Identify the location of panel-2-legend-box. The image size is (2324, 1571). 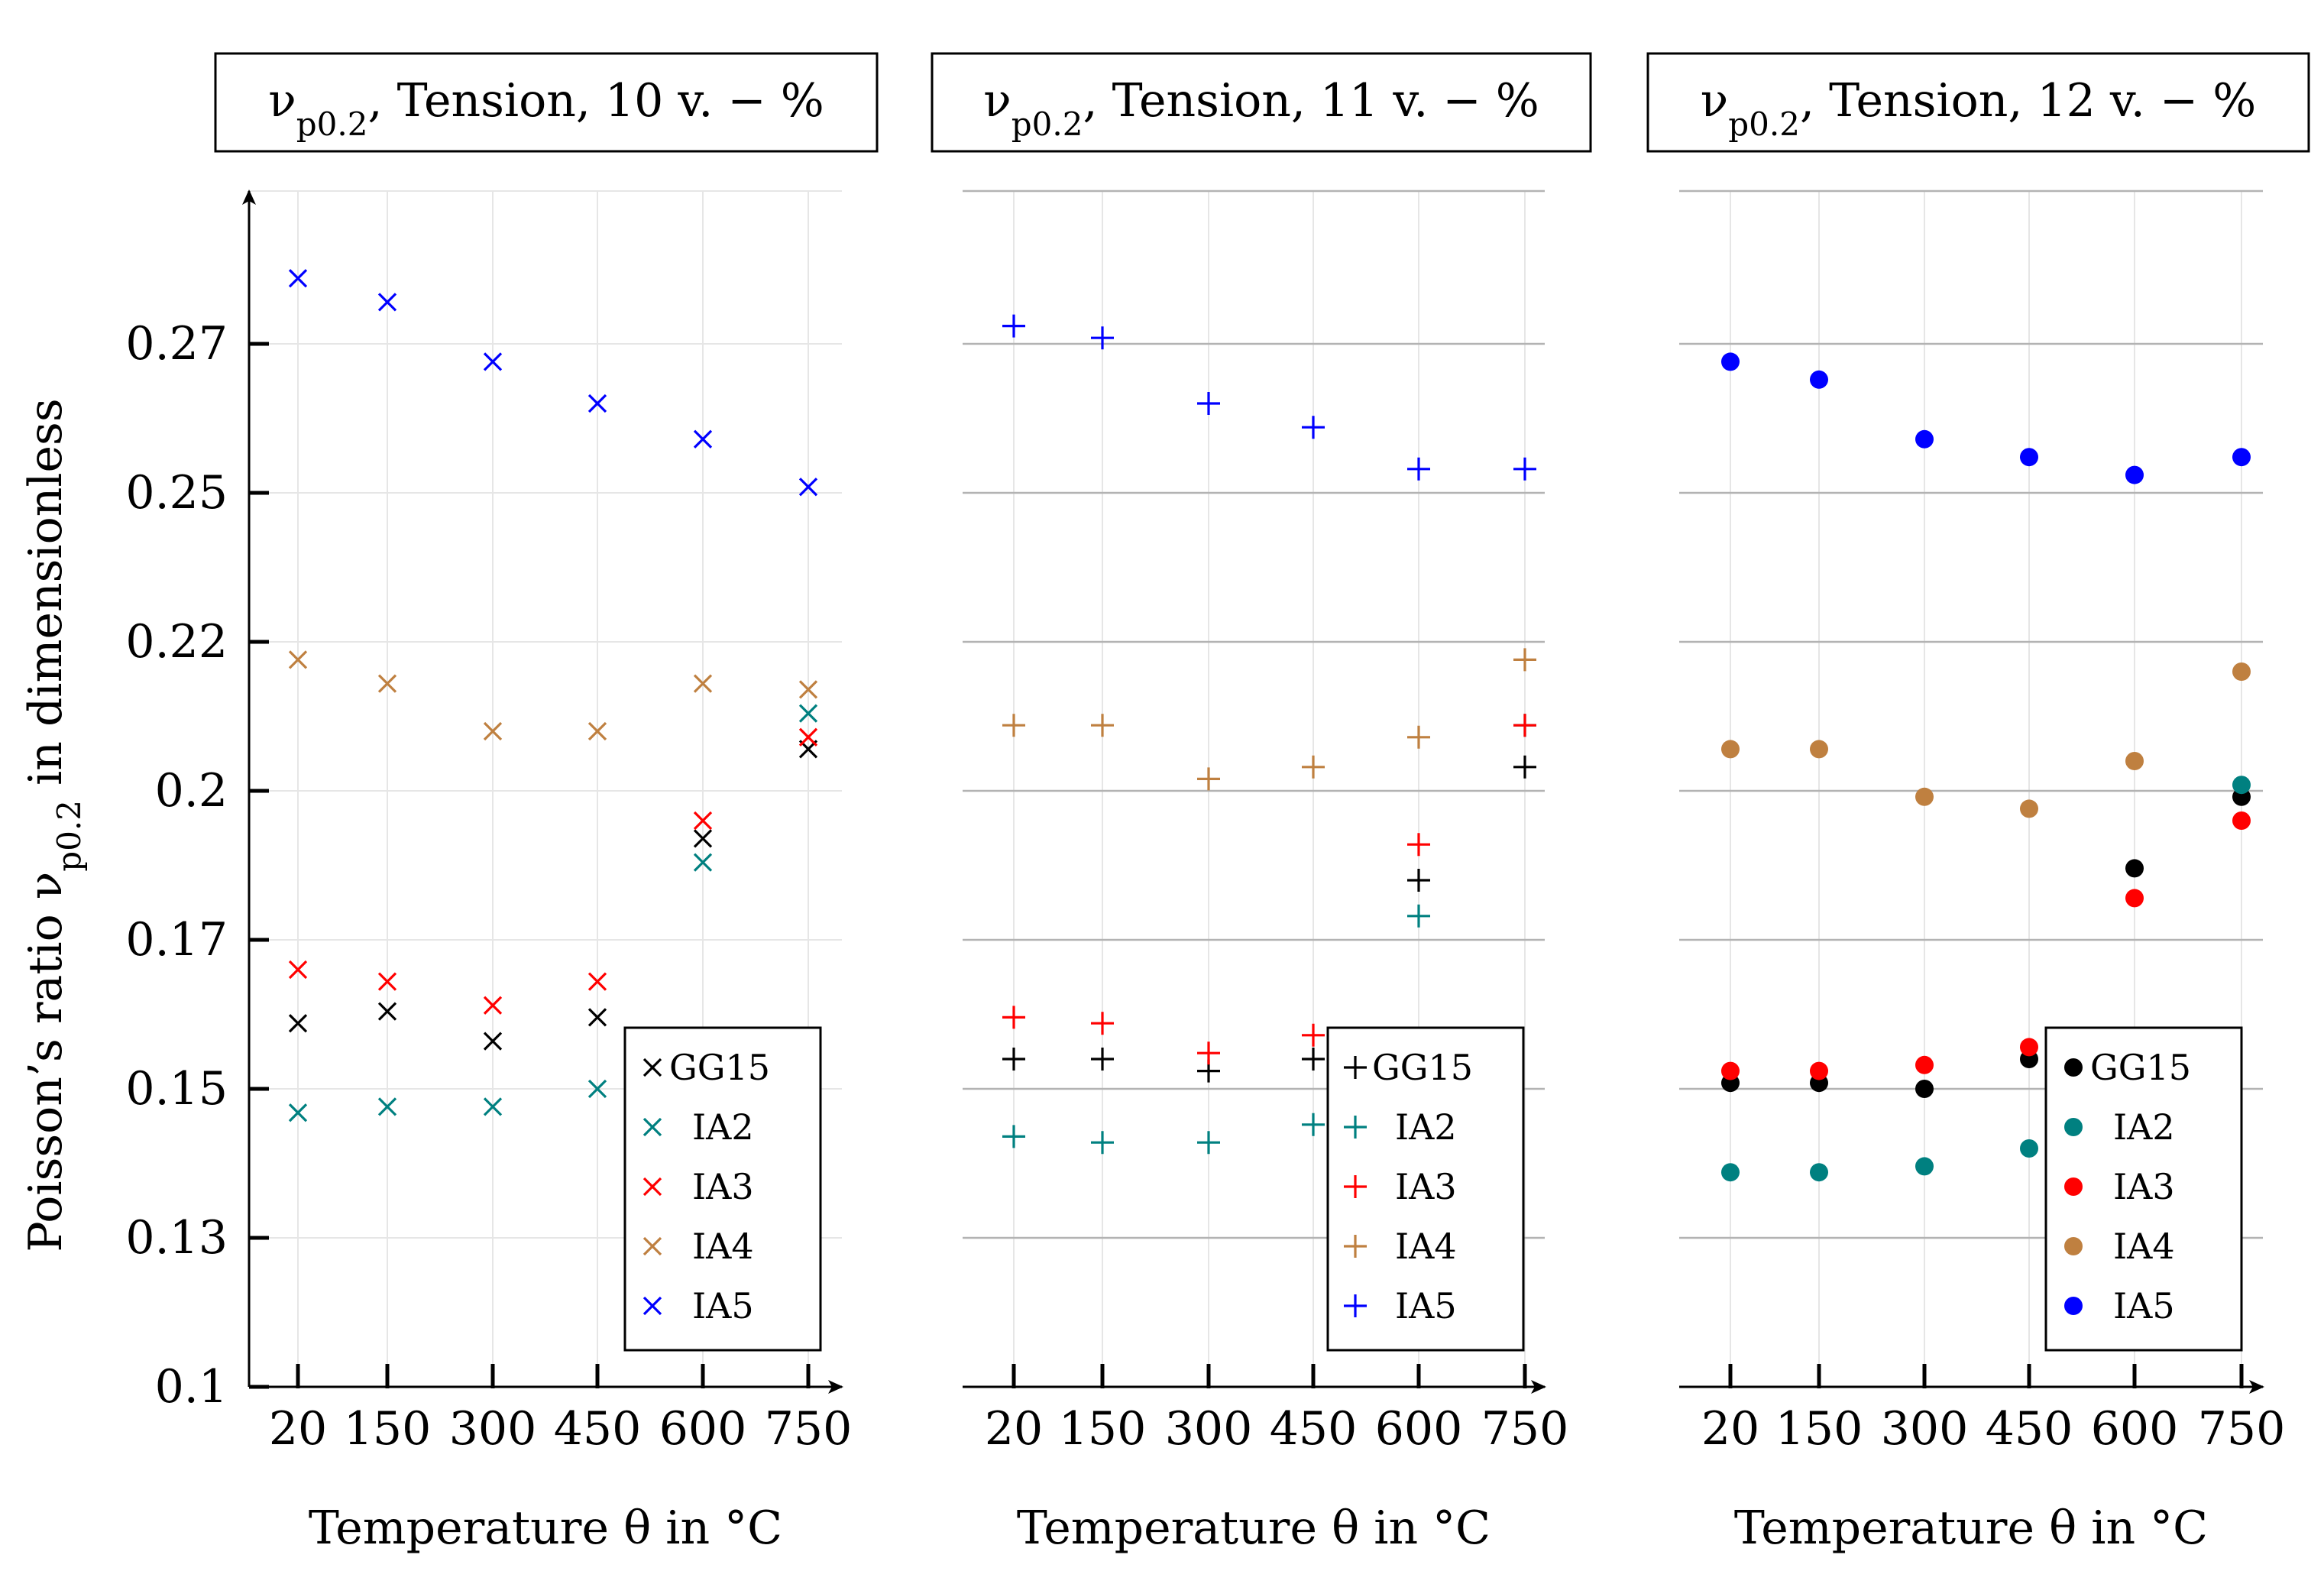
(1425, 1189).